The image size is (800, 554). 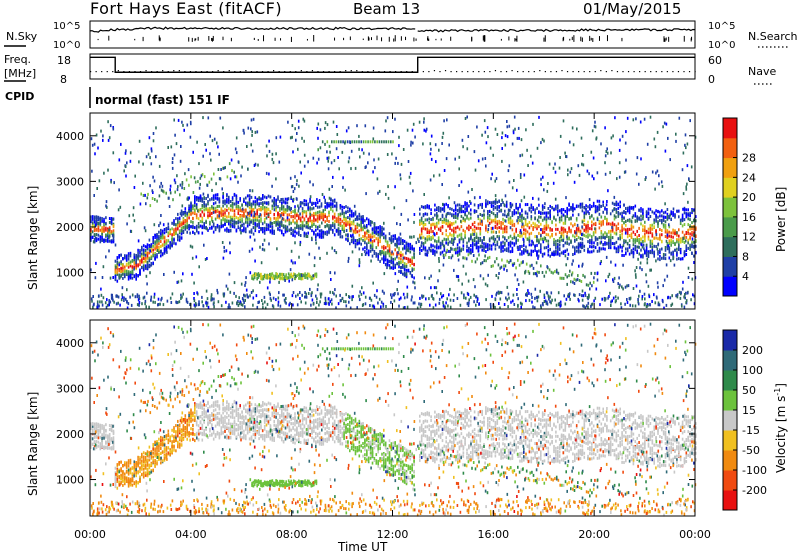 What do you see at coordinates (393, 64) in the screenshot?
I see `freq-trace` at bounding box center [393, 64].